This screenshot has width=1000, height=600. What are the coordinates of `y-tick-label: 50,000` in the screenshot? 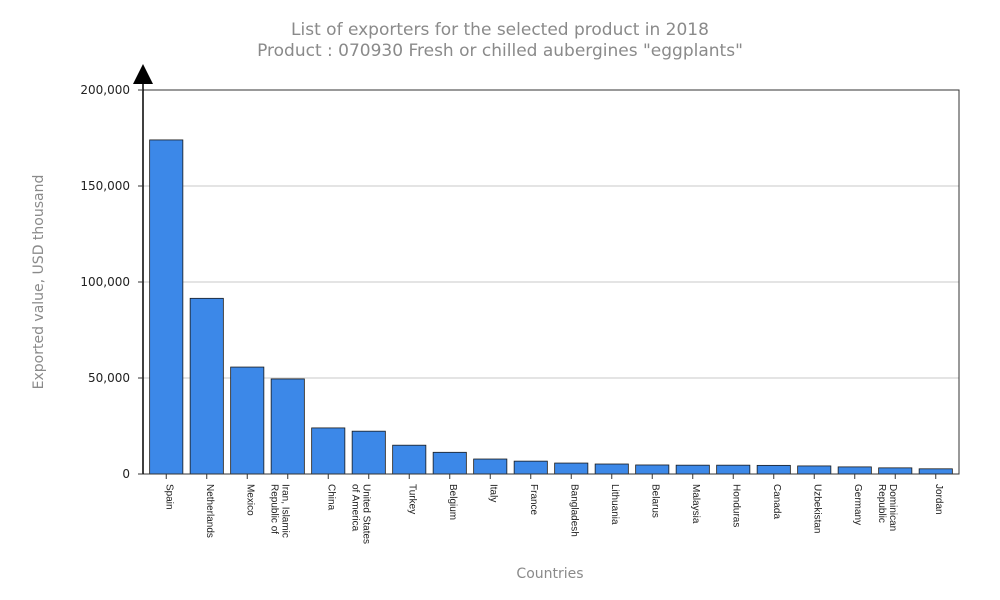 It's located at (109, 378).